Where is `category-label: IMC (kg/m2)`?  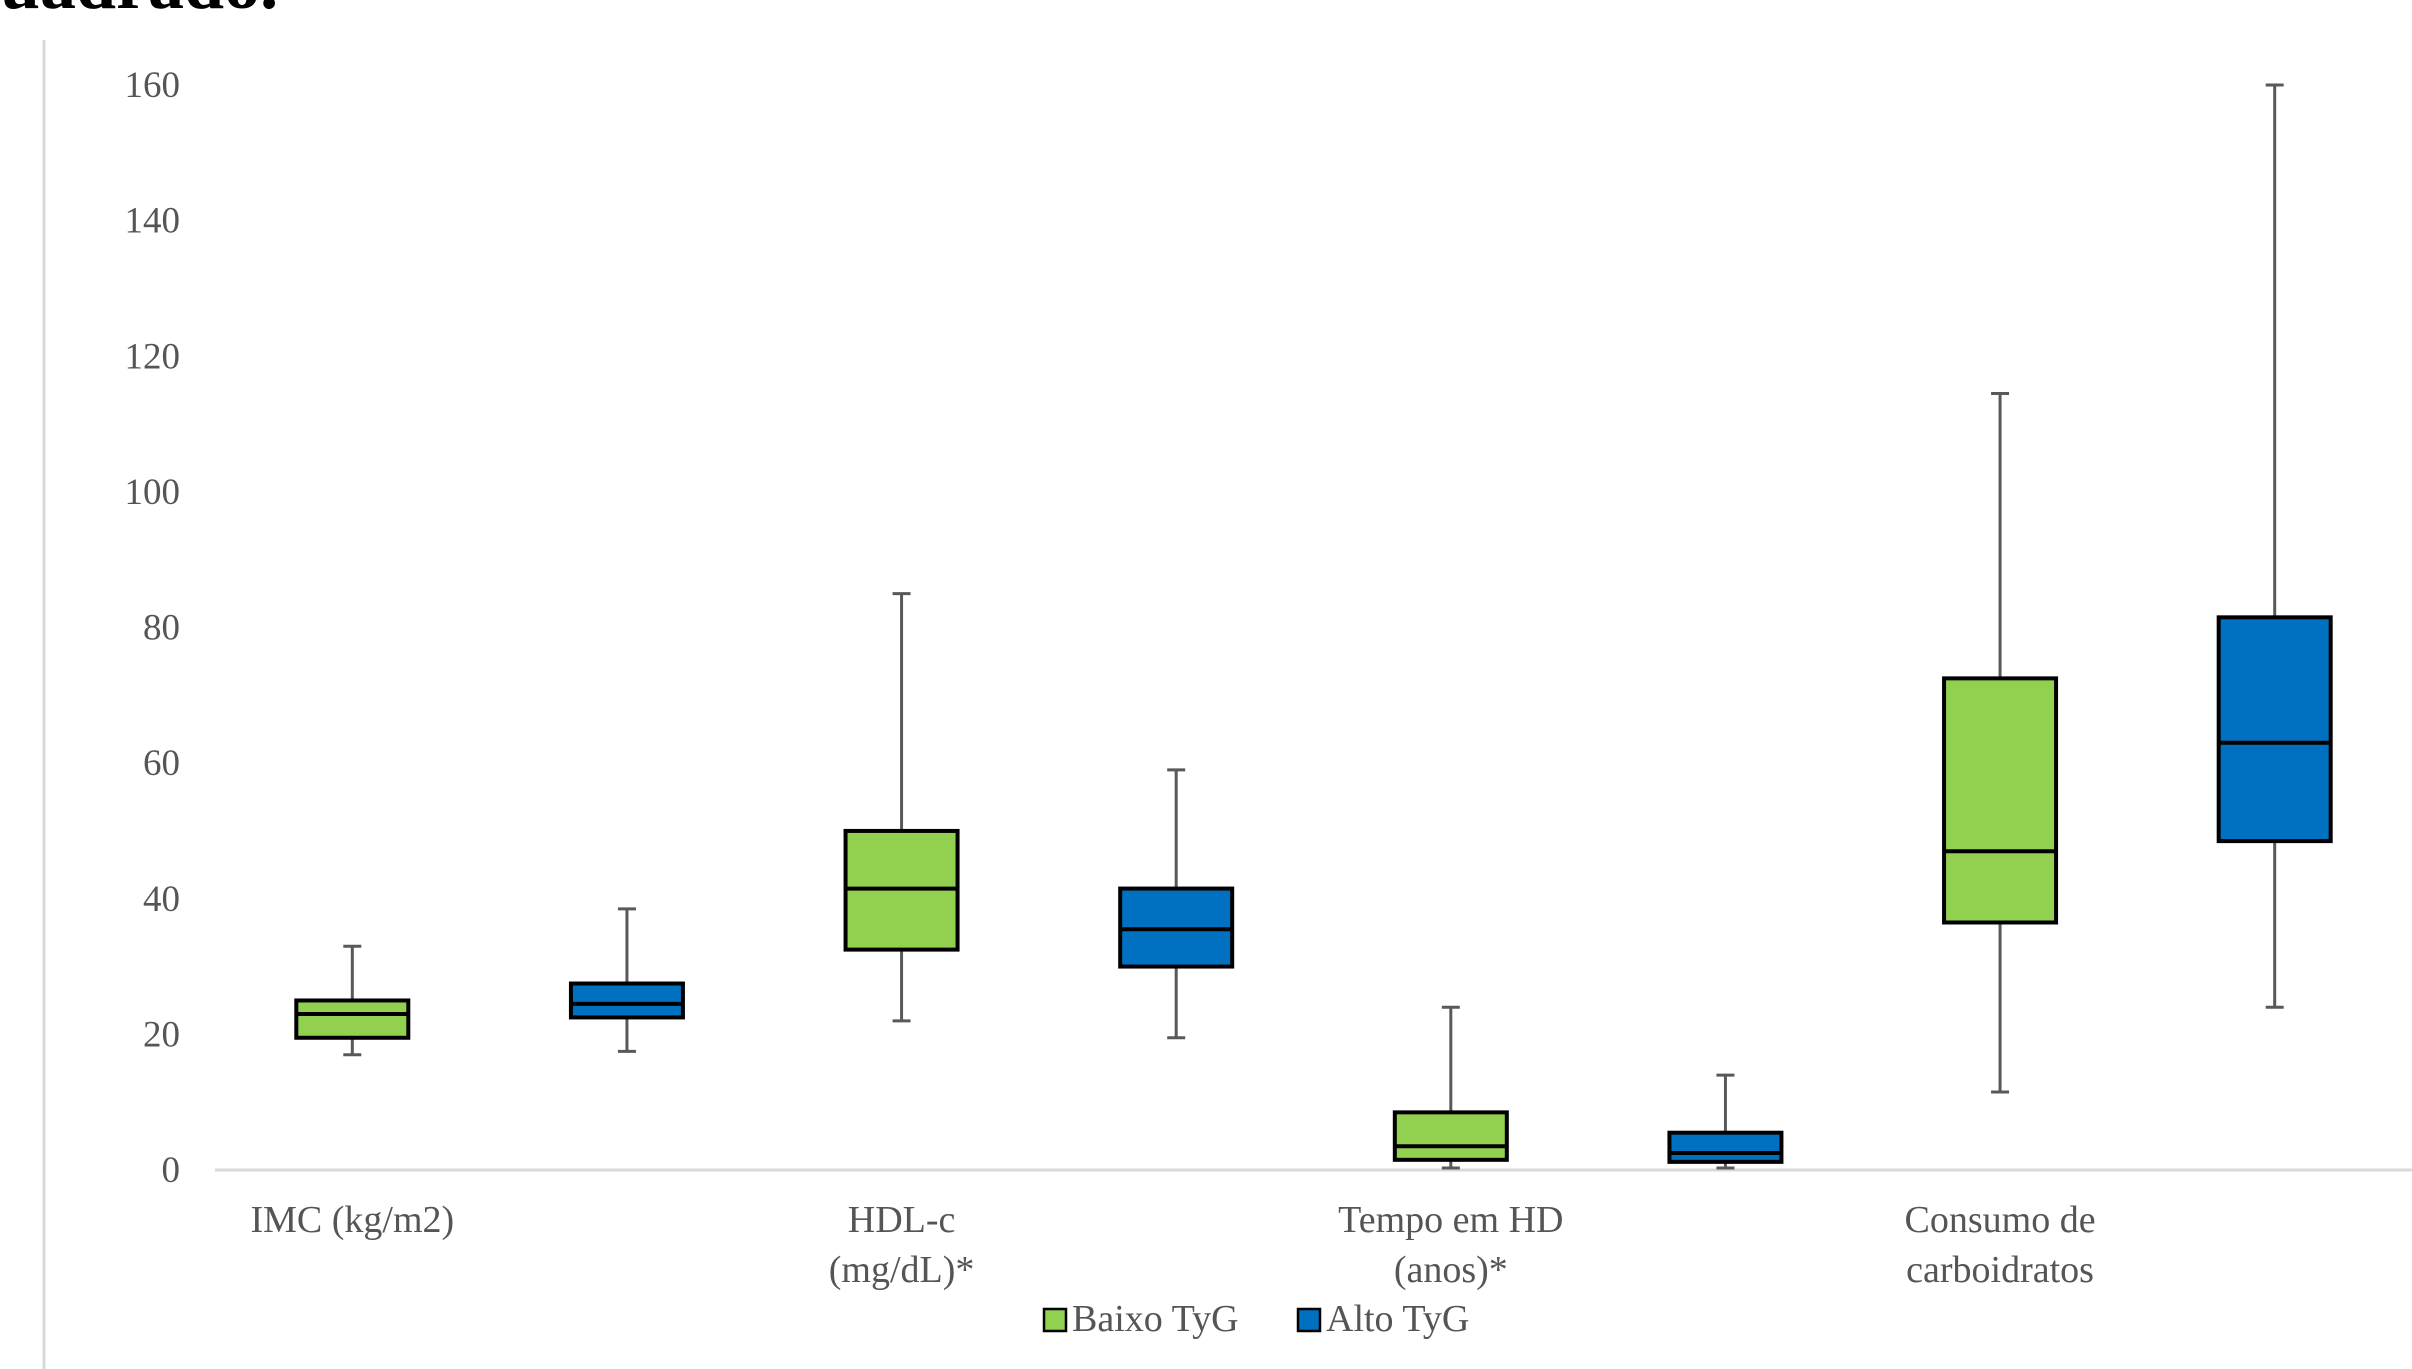
category-label: IMC (kg/m2) is located at coordinates (352, 1220).